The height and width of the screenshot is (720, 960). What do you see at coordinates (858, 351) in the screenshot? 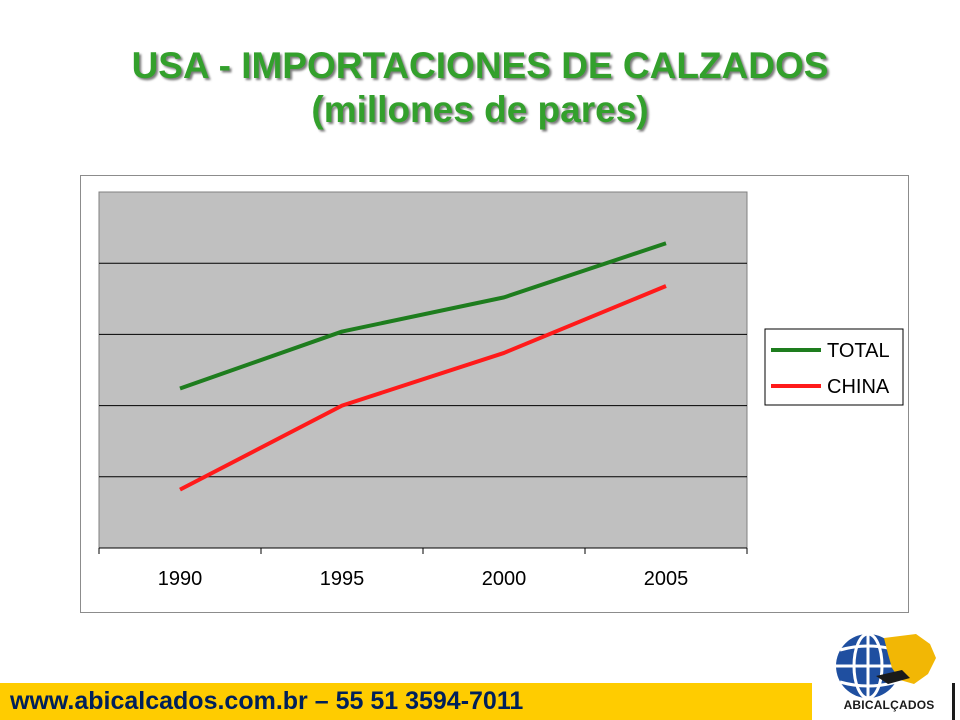
I see `legend-label: TOTAL` at bounding box center [858, 351].